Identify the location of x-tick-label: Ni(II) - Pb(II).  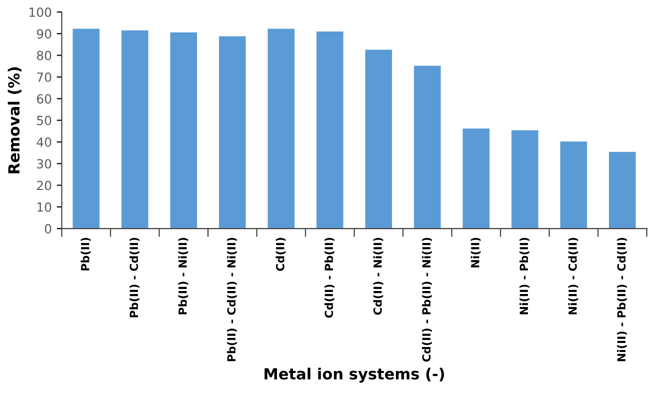
(525, 276).